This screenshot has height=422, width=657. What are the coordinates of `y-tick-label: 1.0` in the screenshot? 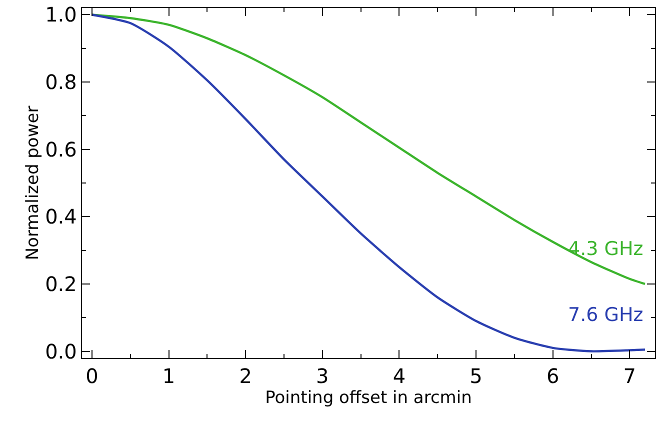 It's located at (61, 14).